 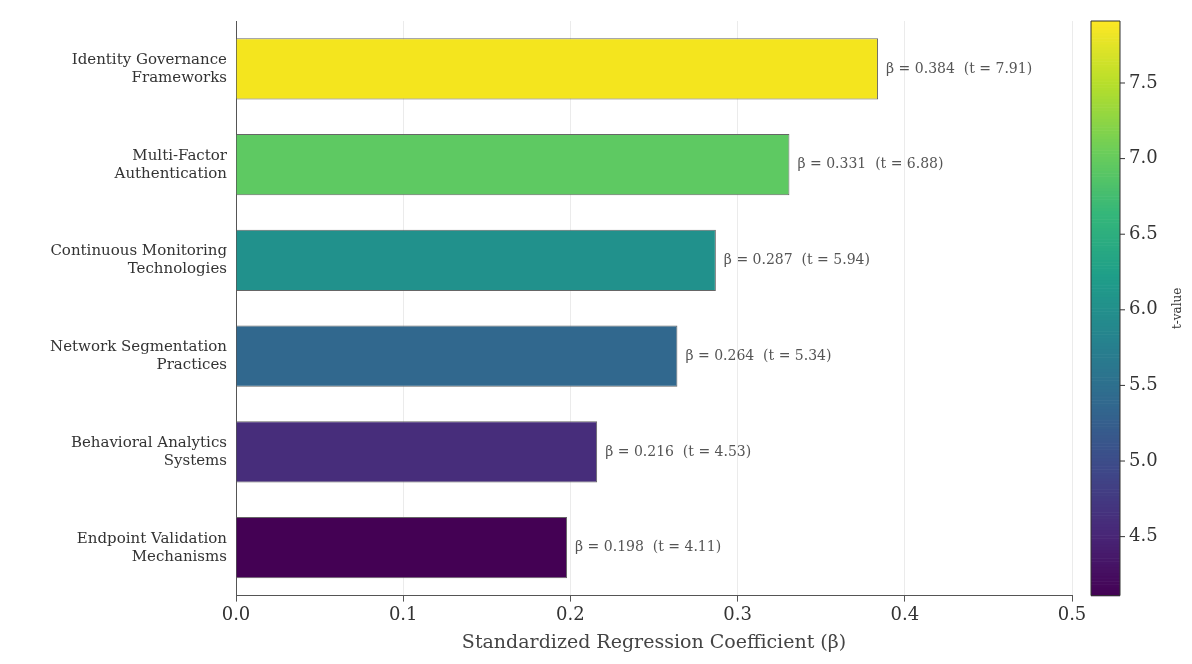 What do you see at coordinates (149, 67) in the screenshot?
I see `y-tick-label: Identity Governance Frameworks` at bounding box center [149, 67].